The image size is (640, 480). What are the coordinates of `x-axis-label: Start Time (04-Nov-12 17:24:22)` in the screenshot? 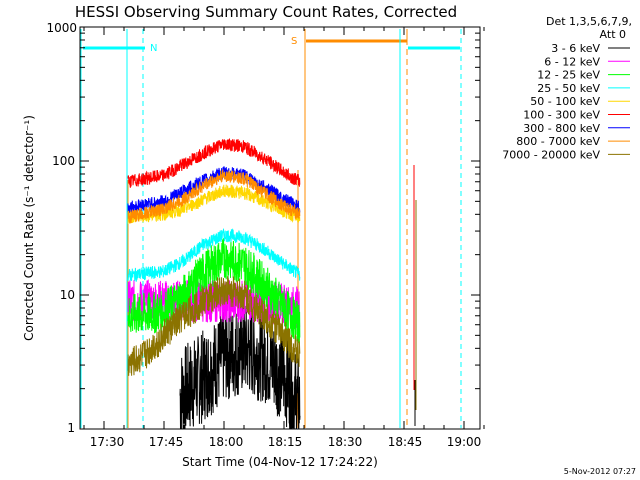 It's located at (280, 462).